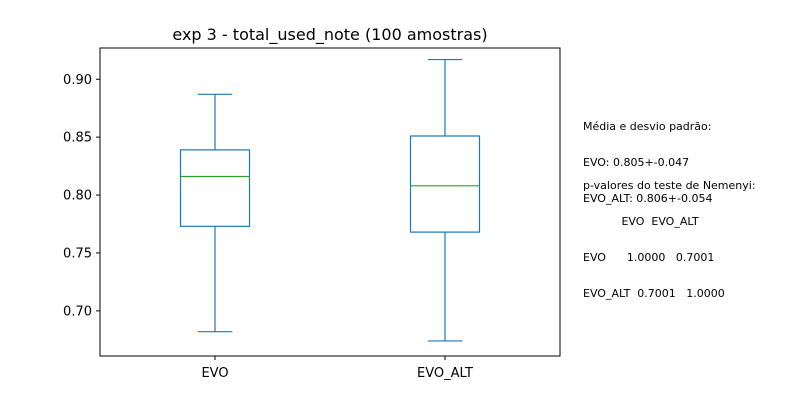 The width and height of the screenshot is (800, 400). Describe the element at coordinates (77, 196) in the screenshot. I see `y-tick-label: 0.80` at that location.